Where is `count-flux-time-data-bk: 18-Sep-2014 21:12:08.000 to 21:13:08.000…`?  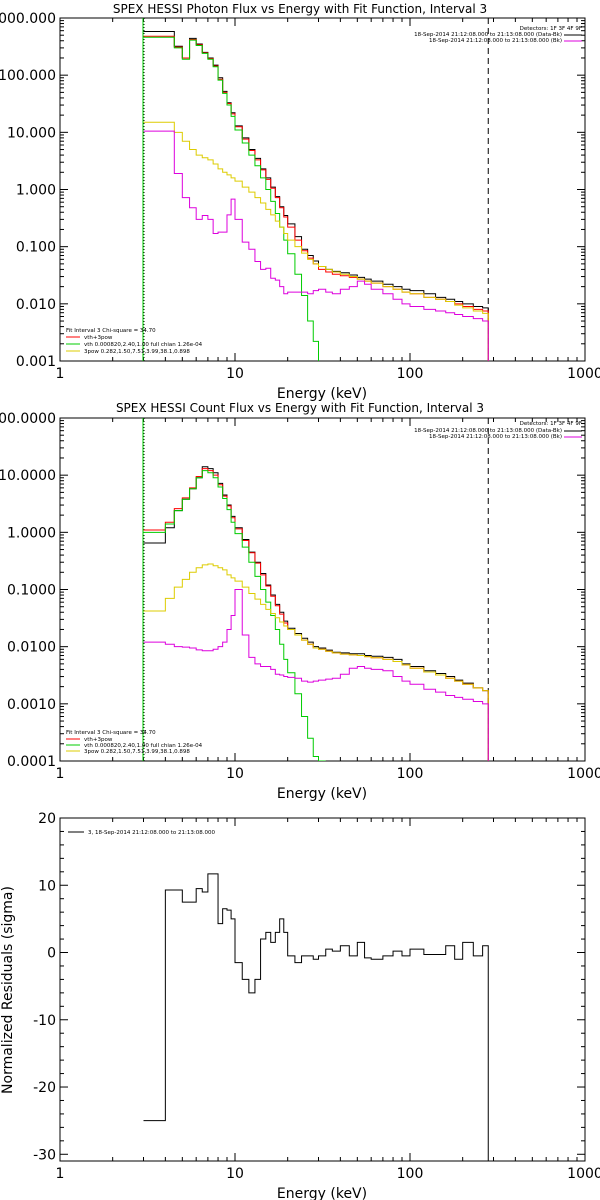
count-flux-time-data-bk: 18-Sep-2014 21:12:08.000 to 21:13:08.000… is located at coordinates (488, 431).